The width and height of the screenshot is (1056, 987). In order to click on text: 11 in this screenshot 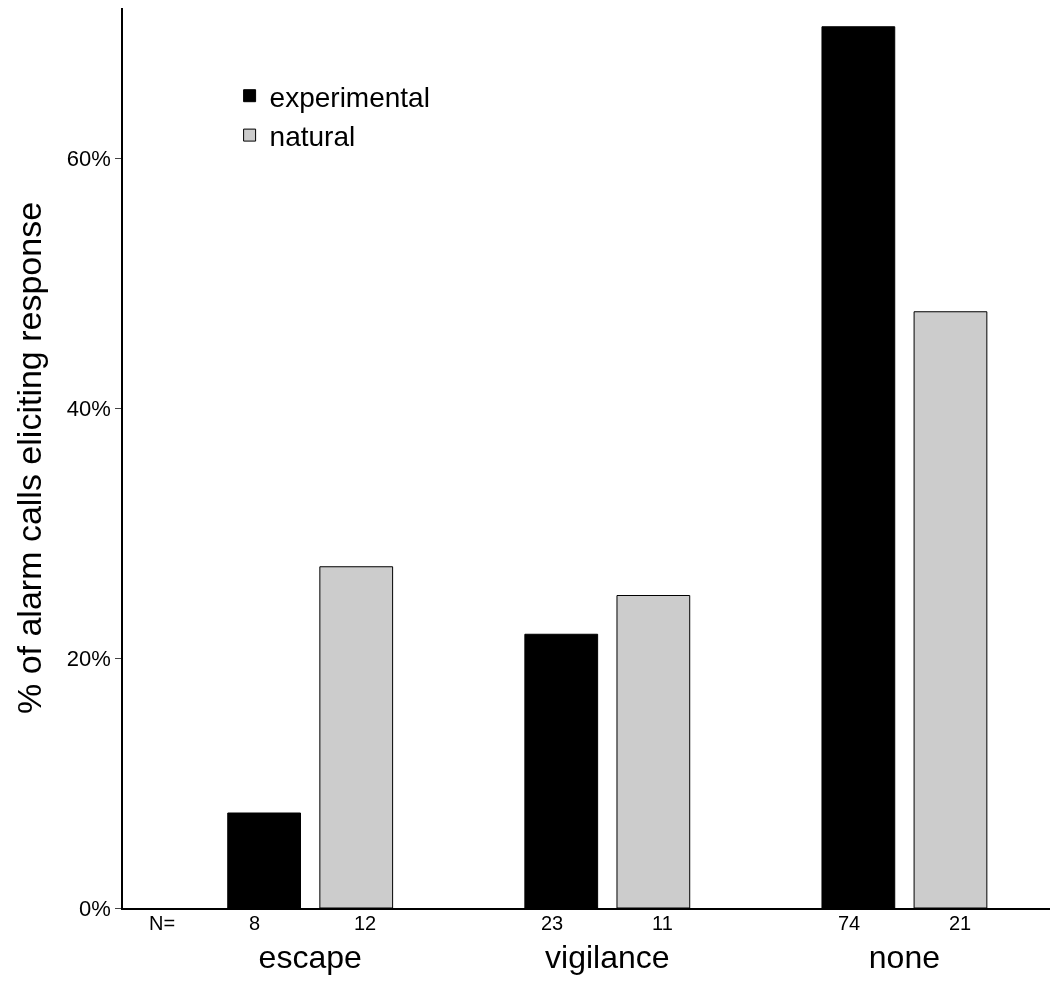, I will do `click(662, 923)`.